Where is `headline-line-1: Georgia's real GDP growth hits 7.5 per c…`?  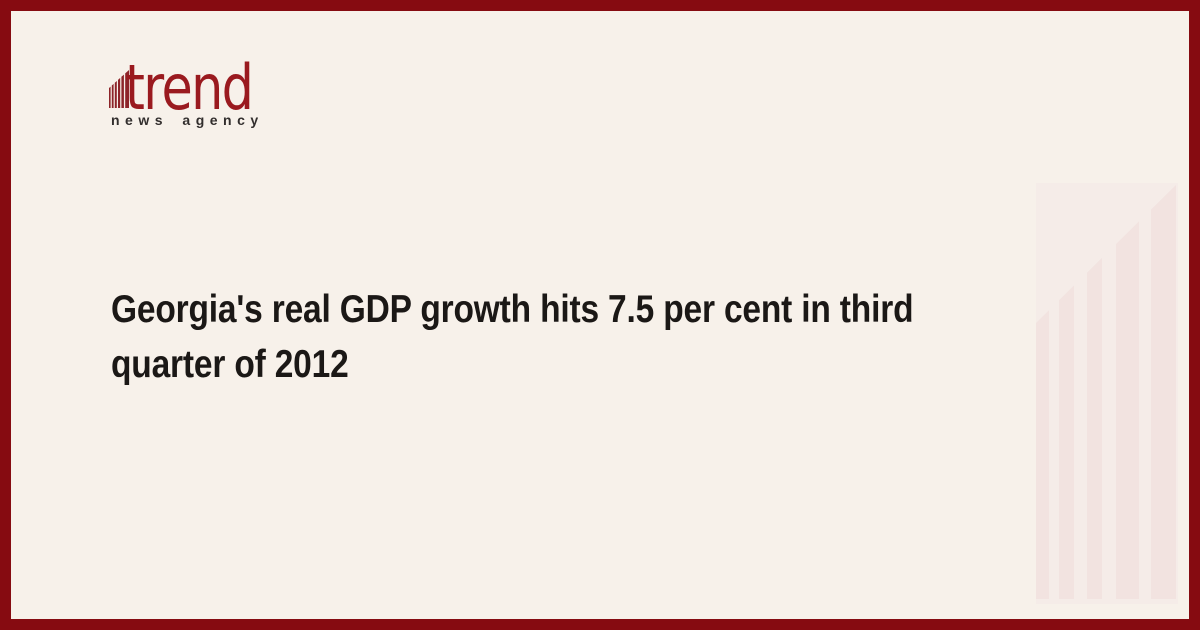 headline-line-1: Georgia's real GDP growth hits 7.5 per c… is located at coordinates (512, 309).